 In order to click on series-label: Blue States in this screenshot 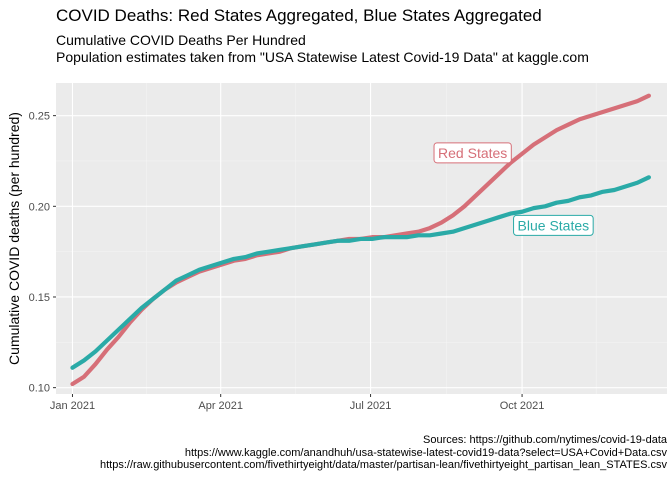, I will do `click(553, 225)`.